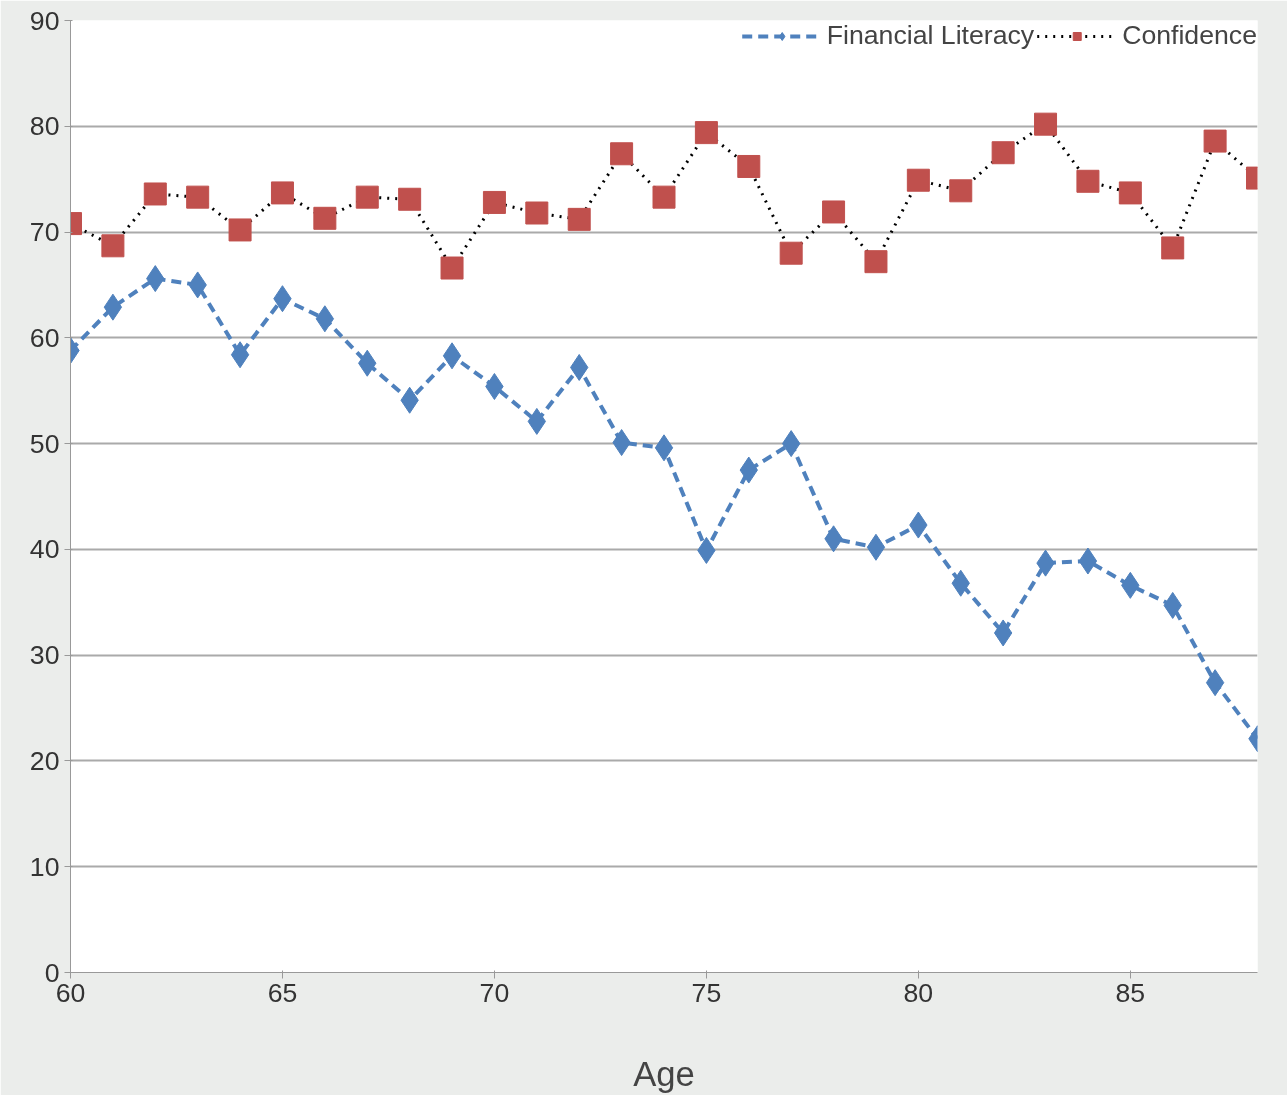 This screenshot has width=1287, height=1100. I want to click on y-tick-label: 30, so click(44, 655).